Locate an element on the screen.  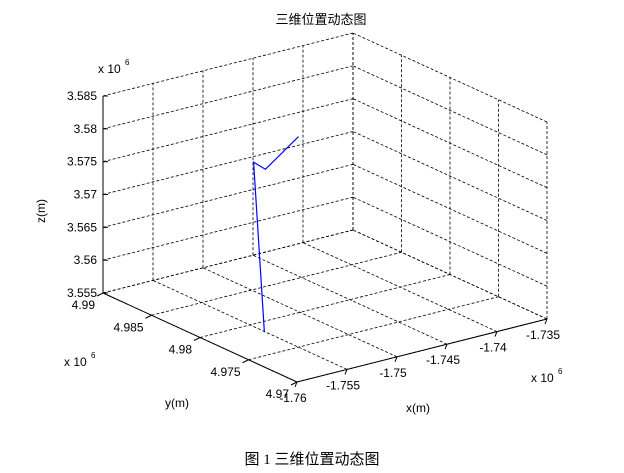
y-tick-label: 4.985 is located at coordinates (128, 327).